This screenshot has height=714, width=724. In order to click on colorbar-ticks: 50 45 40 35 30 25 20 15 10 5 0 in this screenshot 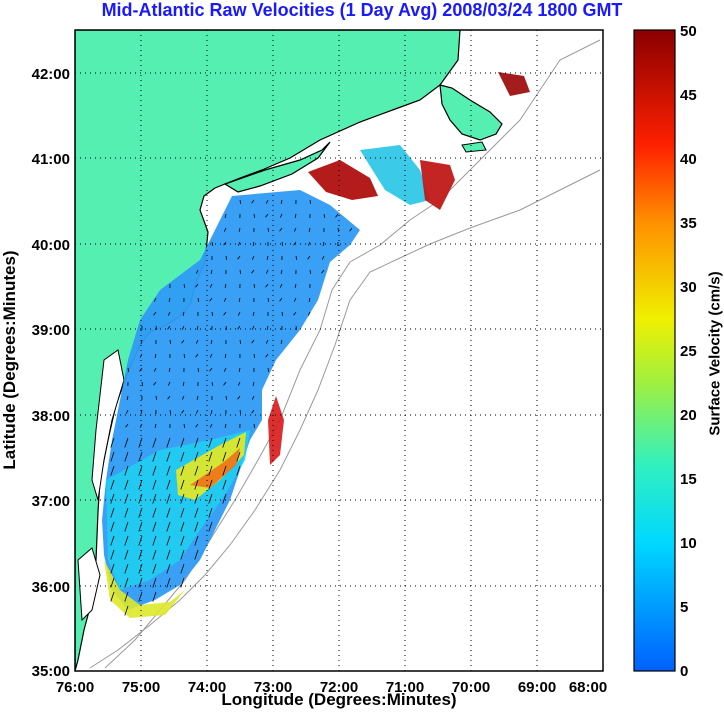, I will do `click(688, 351)`.